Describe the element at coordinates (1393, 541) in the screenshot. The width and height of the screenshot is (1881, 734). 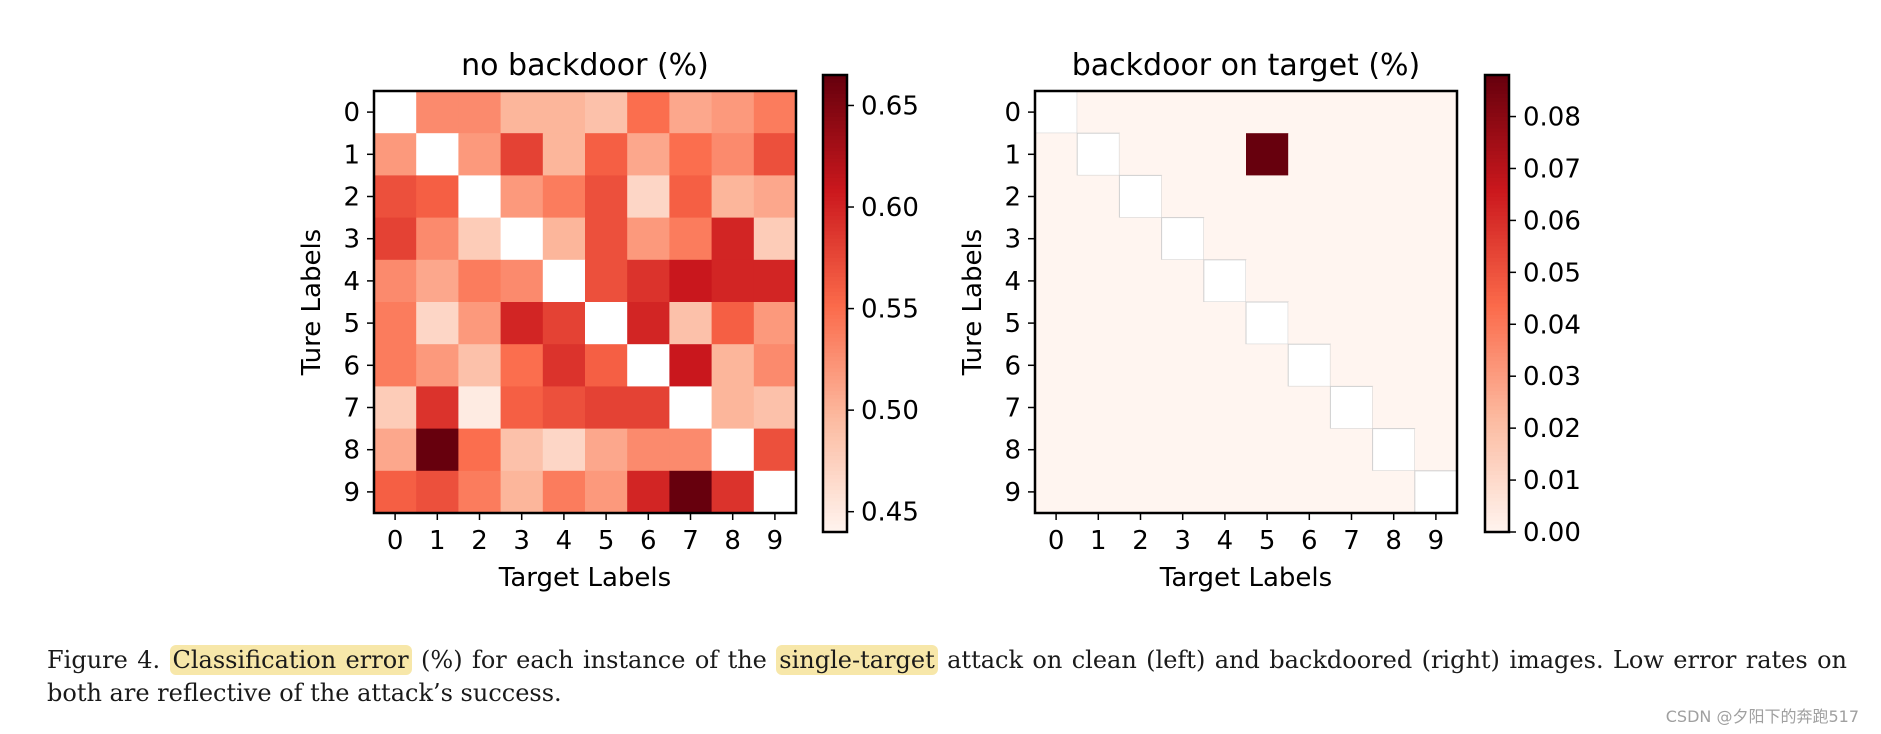
I see `x-tick-label: 8` at that location.